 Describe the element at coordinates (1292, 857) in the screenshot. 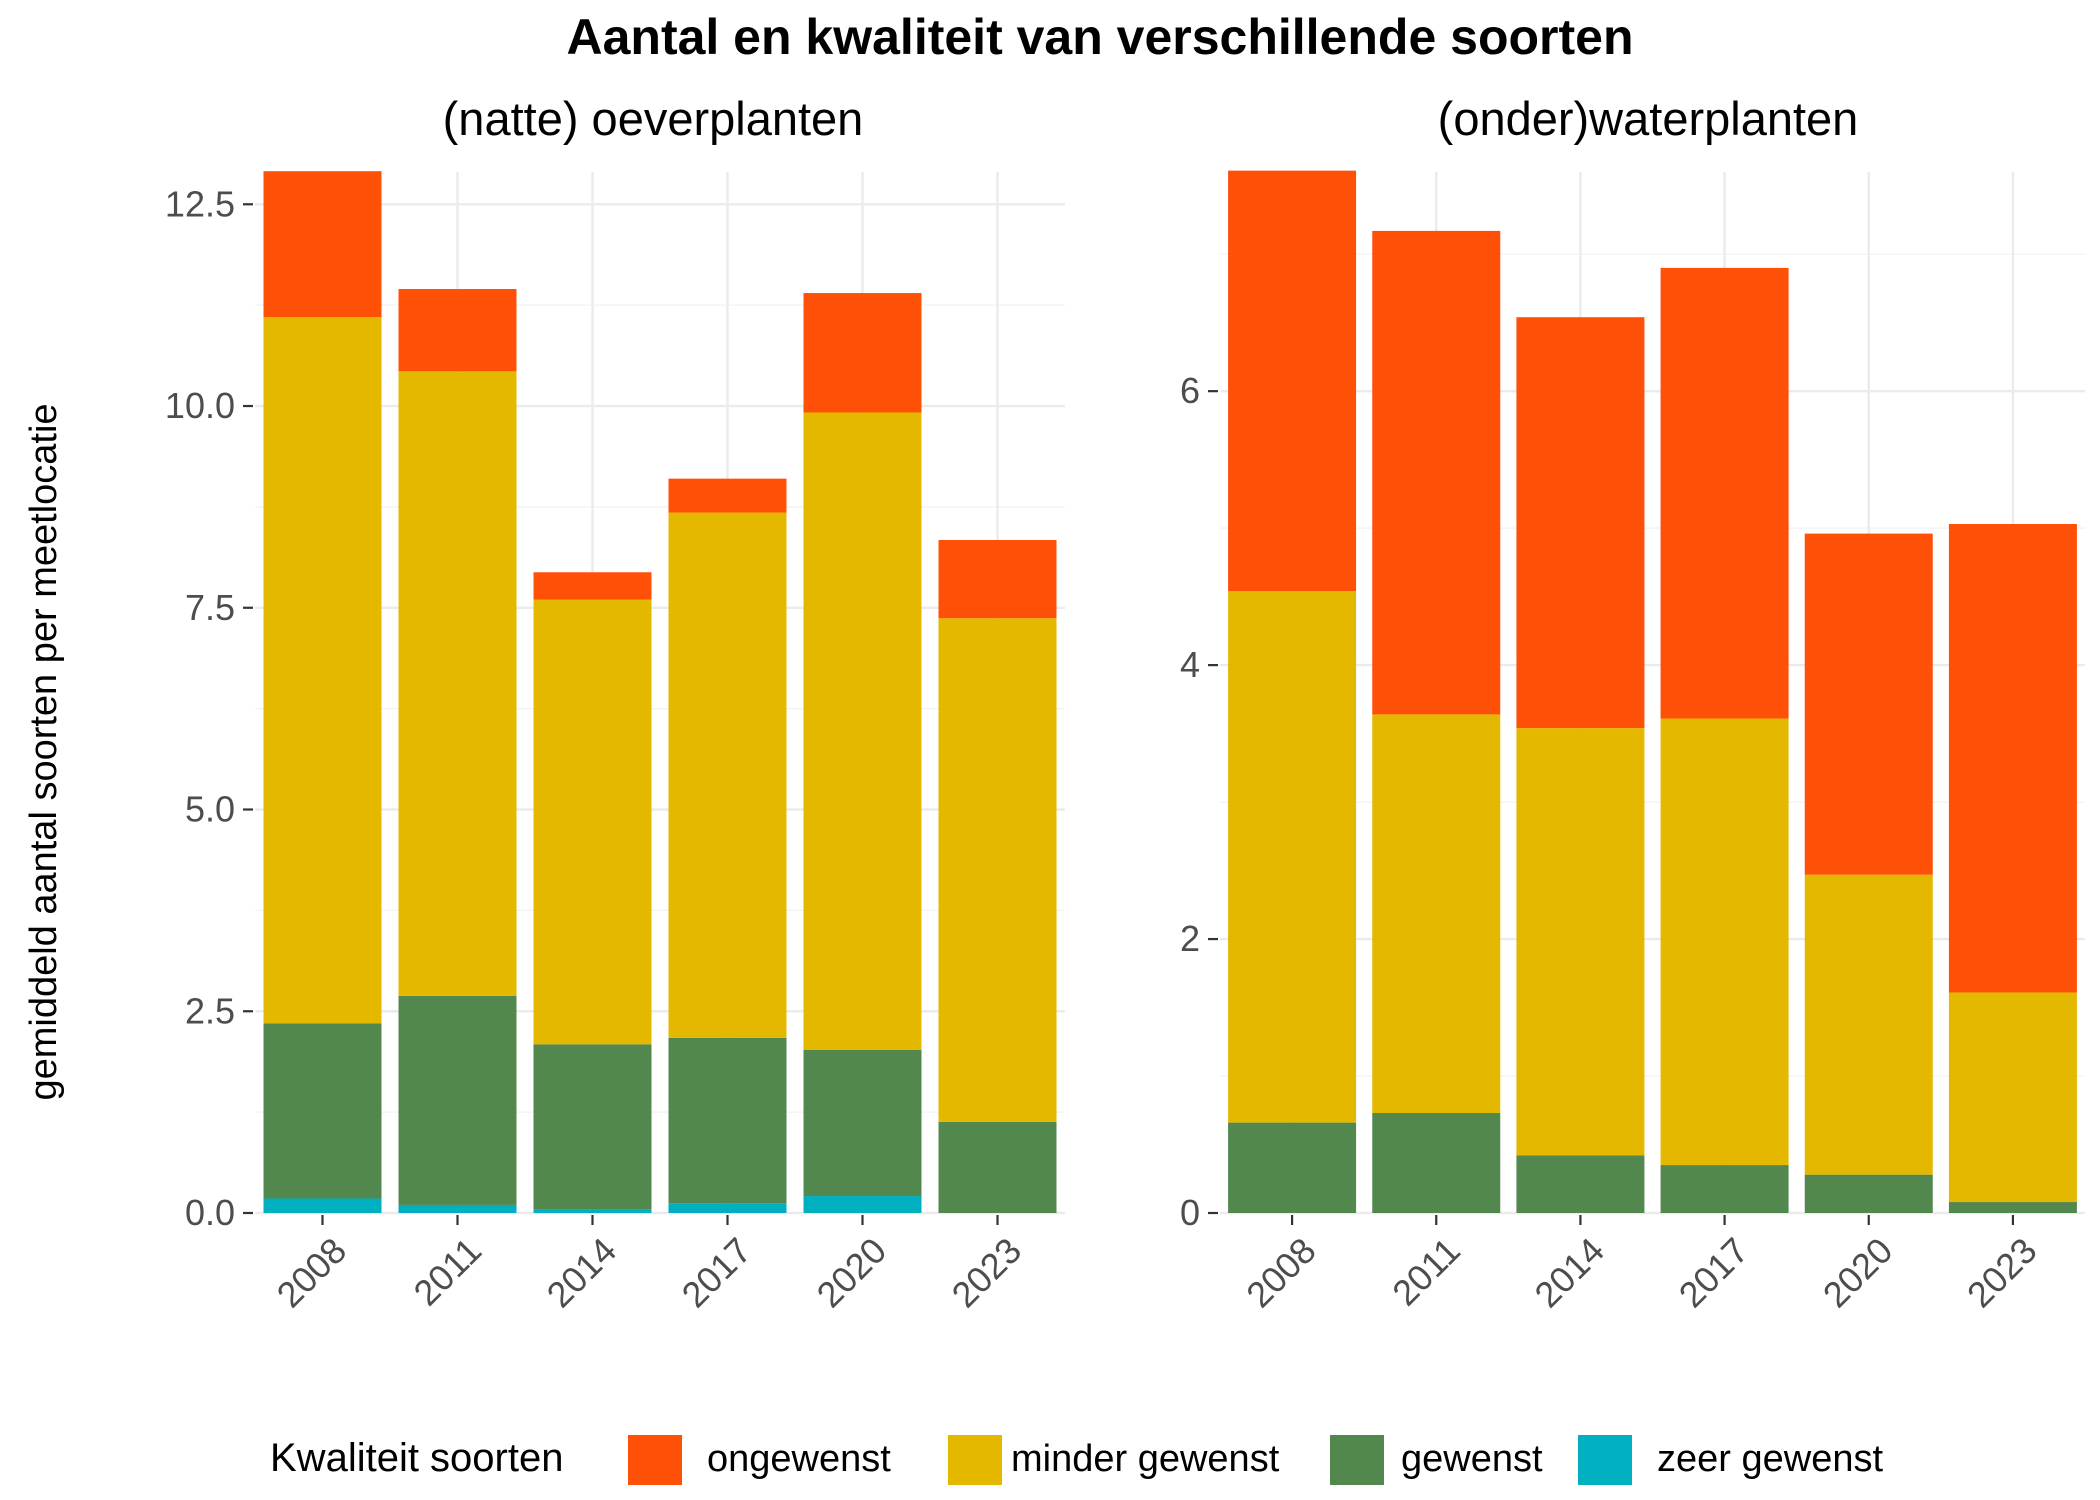

I see `bar-water-2008-minder-gewenst` at that location.